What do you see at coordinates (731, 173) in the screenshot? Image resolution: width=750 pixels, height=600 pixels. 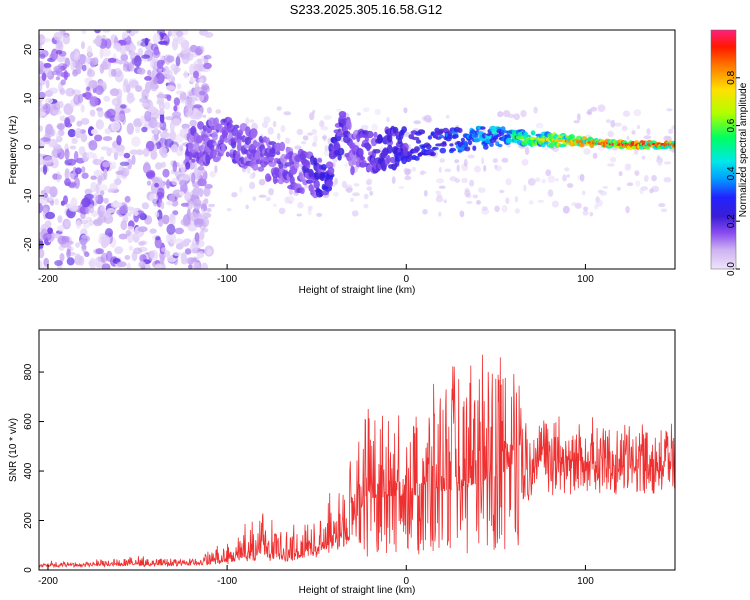 I see `colorbar-tick-label: 0.4` at bounding box center [731, 173].